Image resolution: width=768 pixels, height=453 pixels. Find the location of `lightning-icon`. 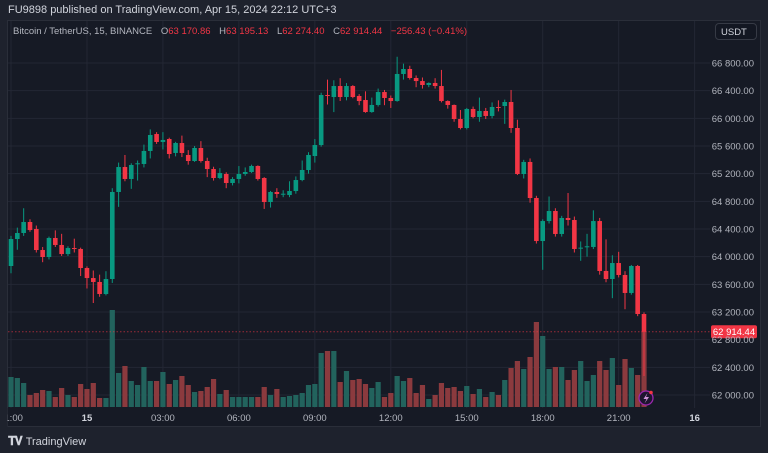

lightning-icon is located at coordinates (646, 398).